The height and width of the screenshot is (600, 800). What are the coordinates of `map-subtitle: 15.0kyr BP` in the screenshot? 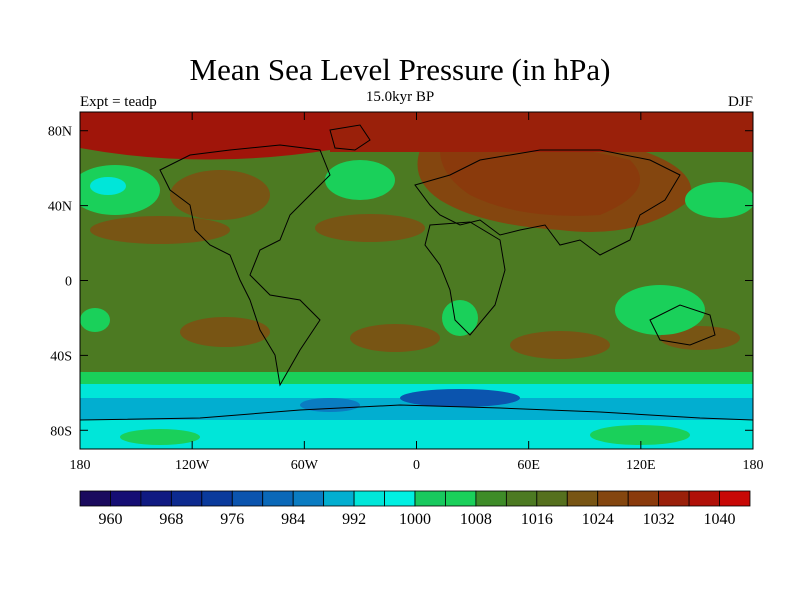 It's located at (400, 97).